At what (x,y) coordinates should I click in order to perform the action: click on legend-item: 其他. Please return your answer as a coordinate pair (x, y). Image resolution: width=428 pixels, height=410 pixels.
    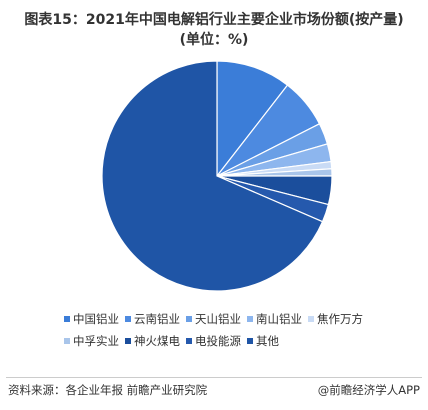
    Looking at the image, I should click on (263, 341).